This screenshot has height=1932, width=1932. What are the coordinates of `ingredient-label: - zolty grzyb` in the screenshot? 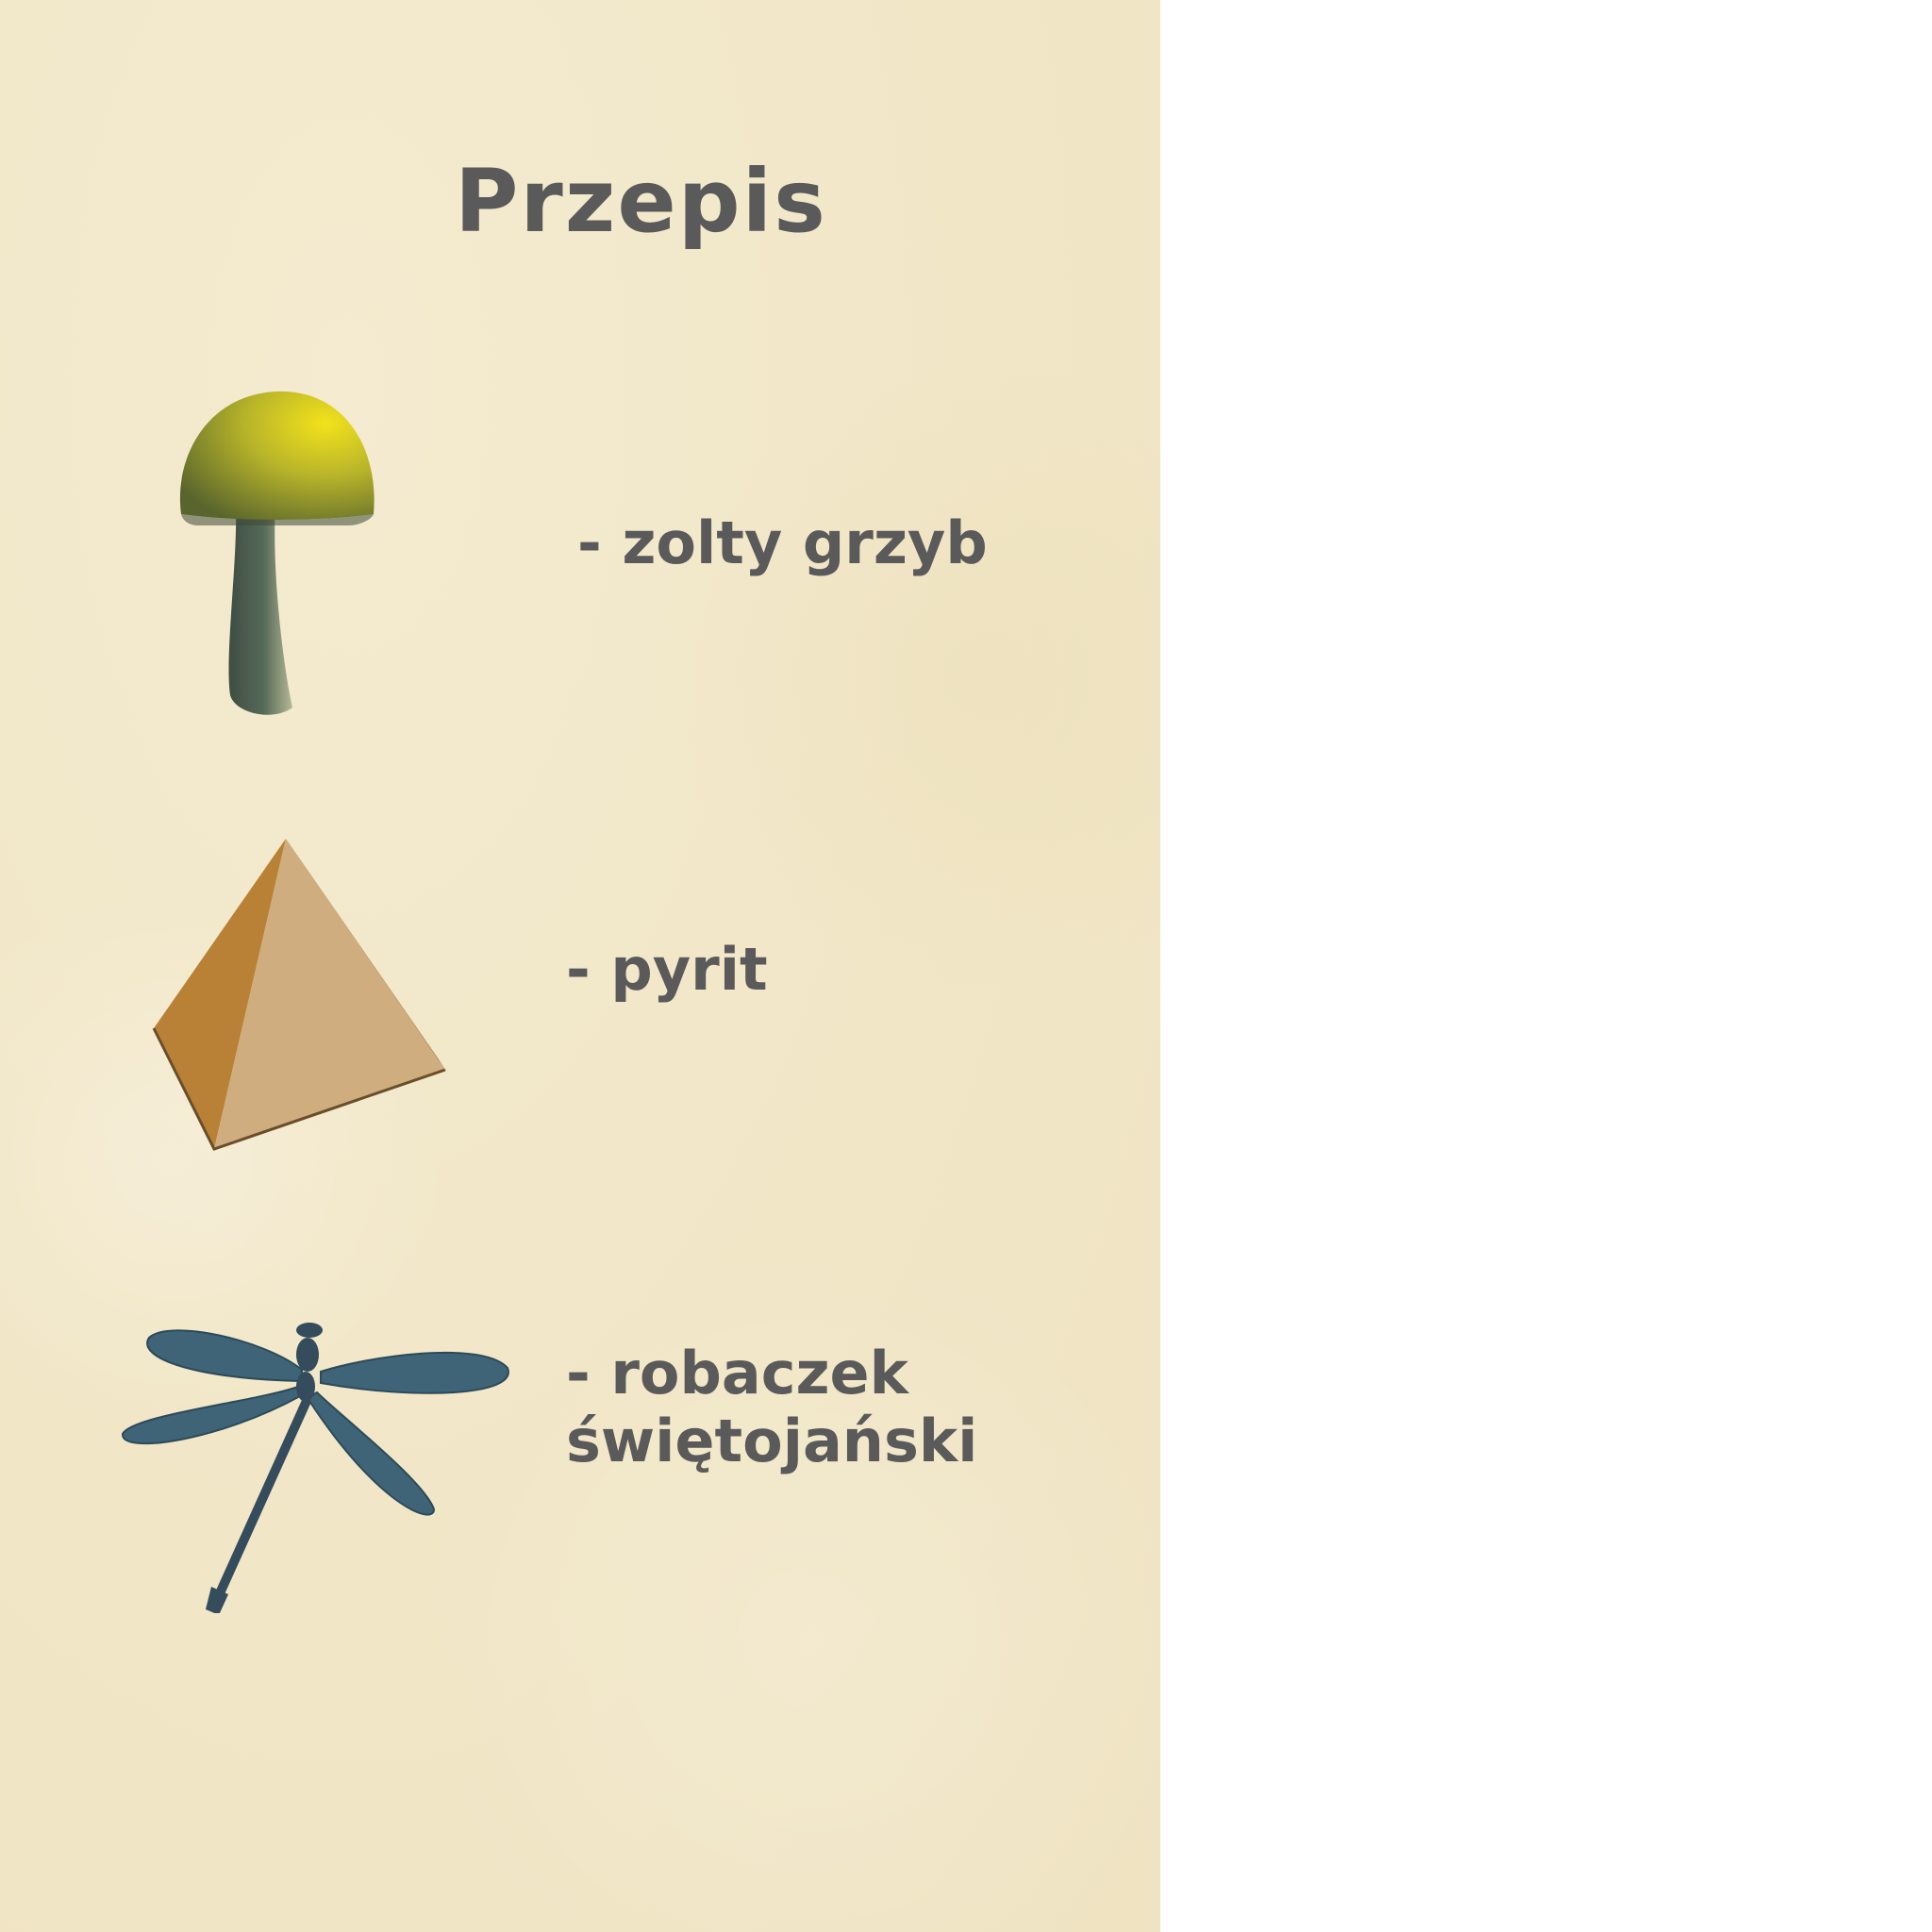 It's located at (783, 542).